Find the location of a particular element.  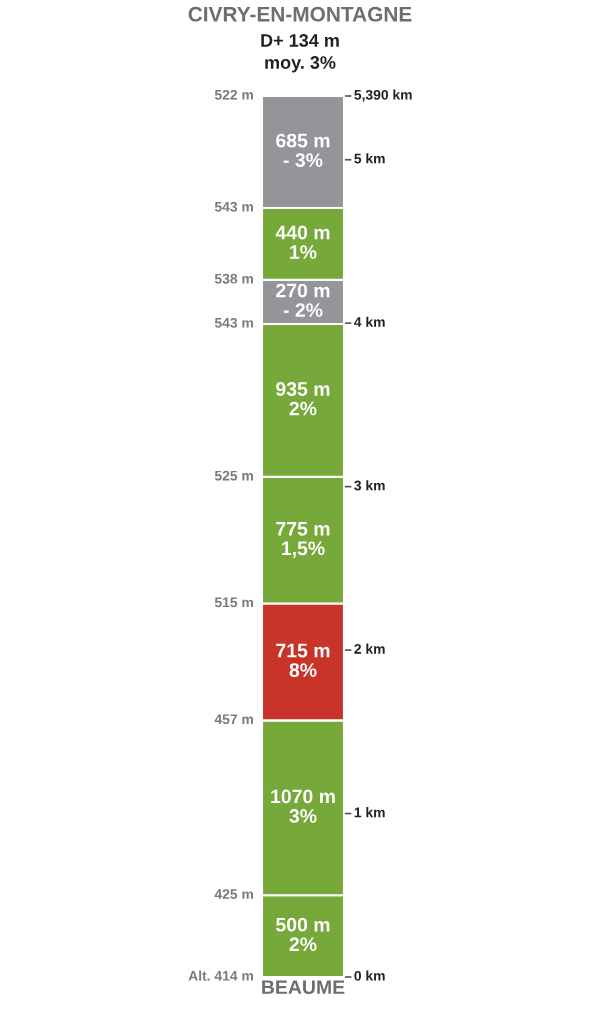

data-label: 775 m 1,5% is located at coordinates (303, 540).